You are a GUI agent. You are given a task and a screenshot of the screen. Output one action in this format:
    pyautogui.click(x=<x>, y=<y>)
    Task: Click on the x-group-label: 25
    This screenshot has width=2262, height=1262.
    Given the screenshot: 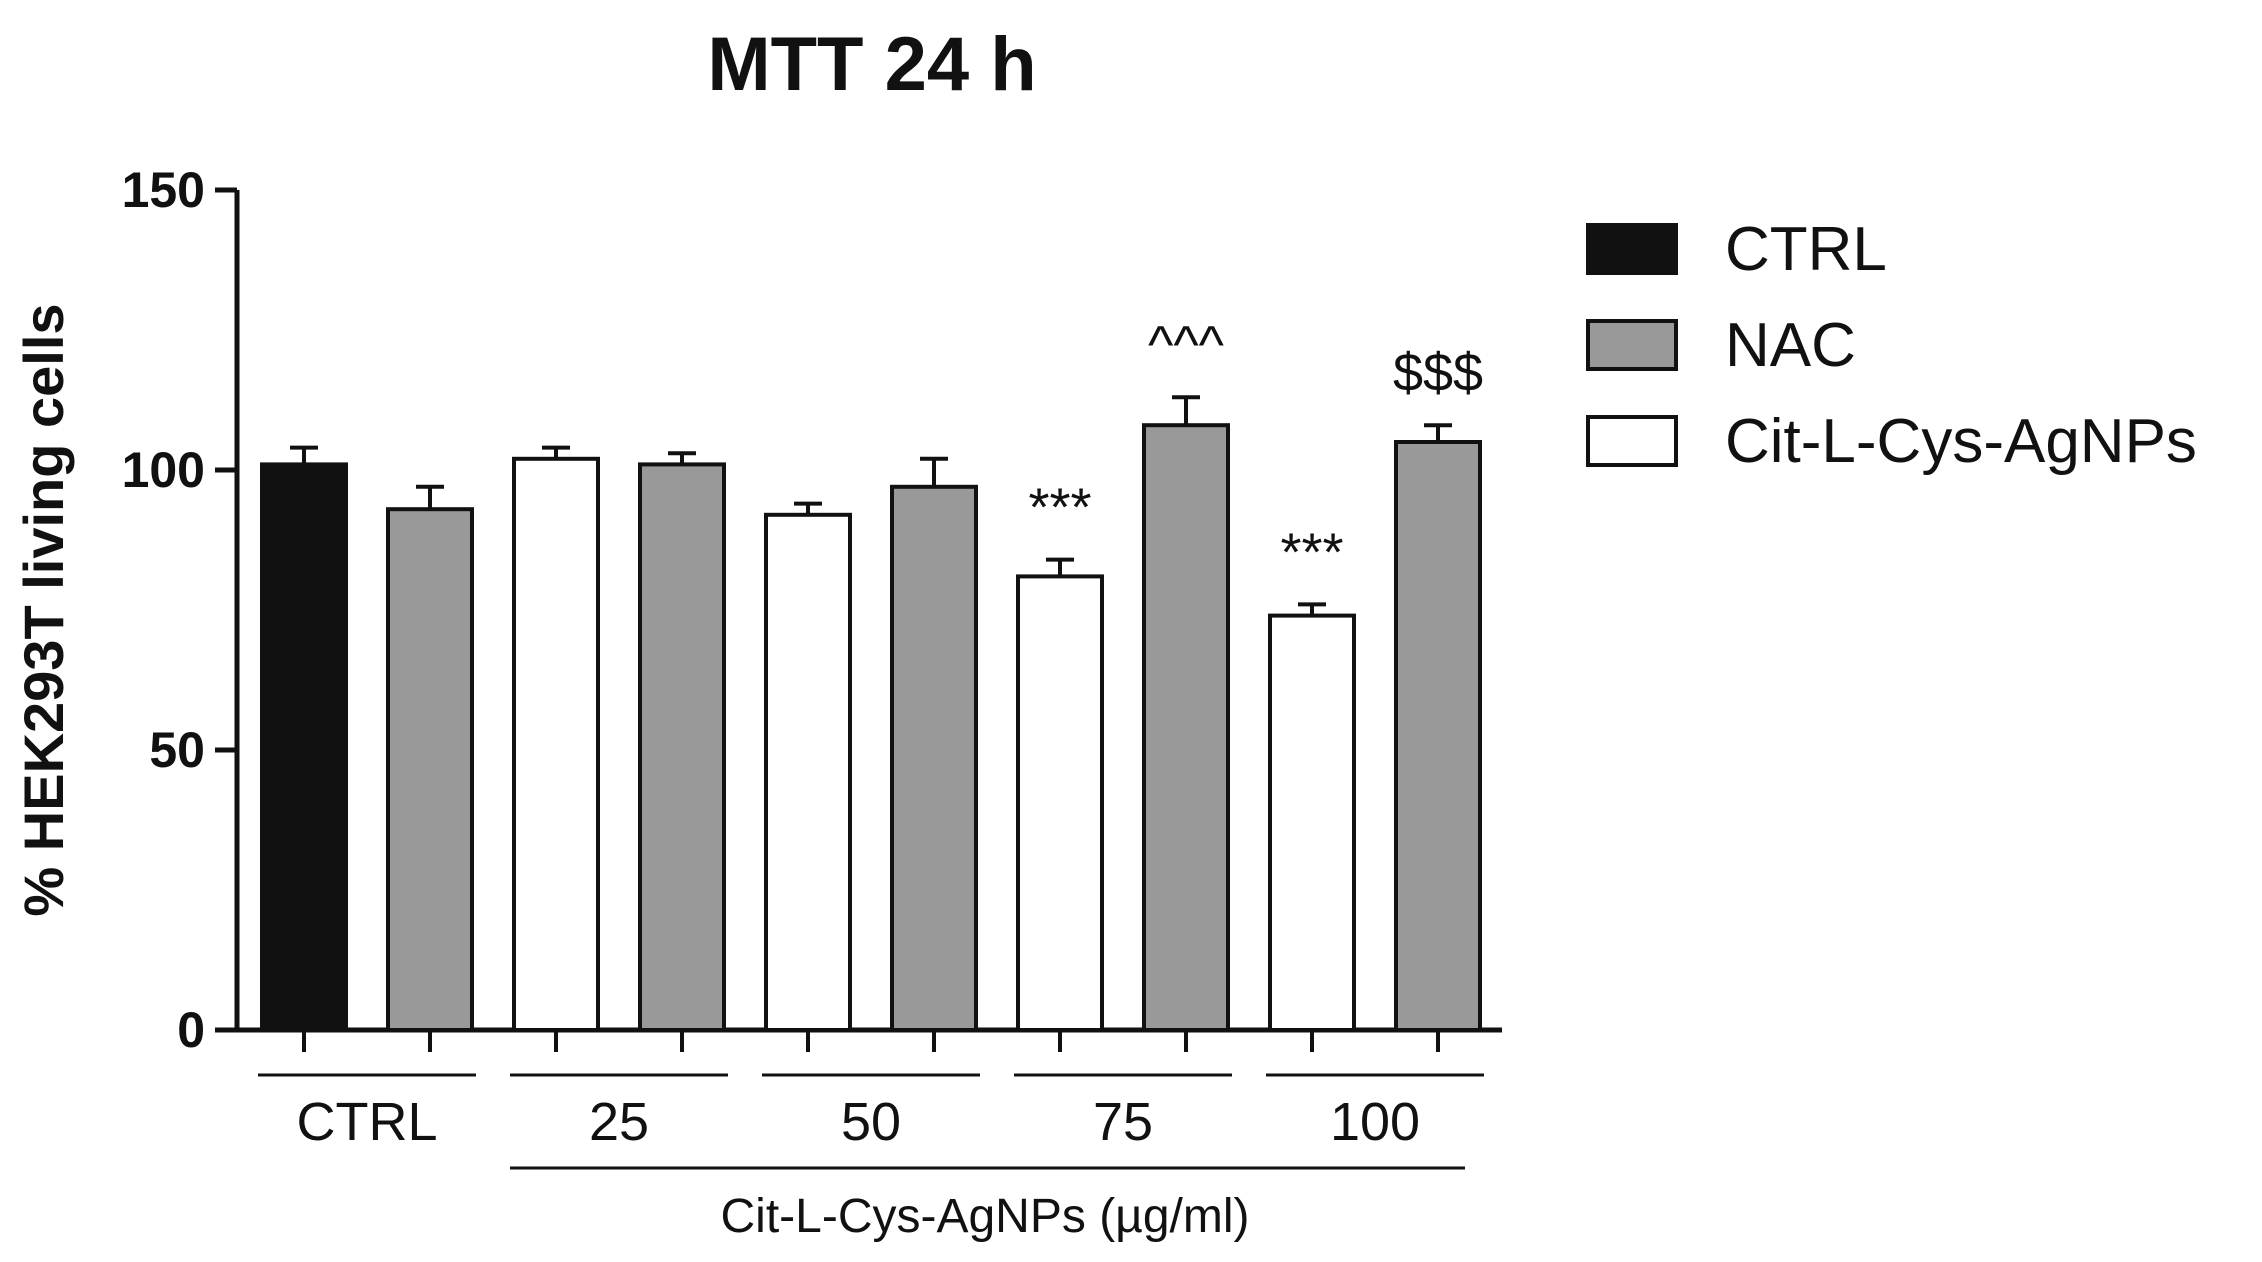 What is the action you would take?
    pyautogui.click(x=619, y=1122)
    